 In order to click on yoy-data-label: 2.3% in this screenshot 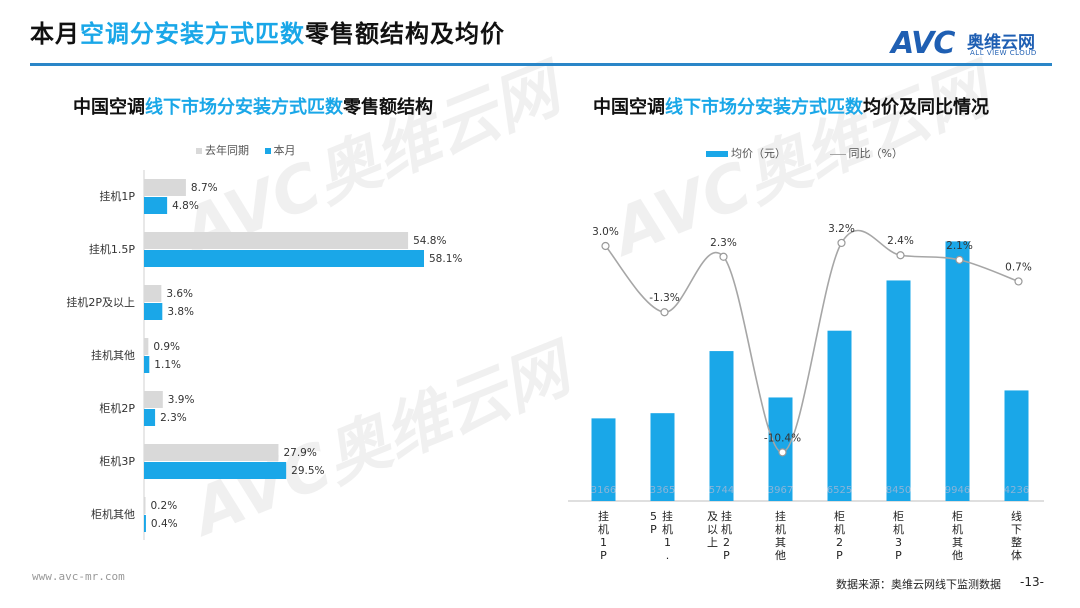, I will do `click(723, 243)`.